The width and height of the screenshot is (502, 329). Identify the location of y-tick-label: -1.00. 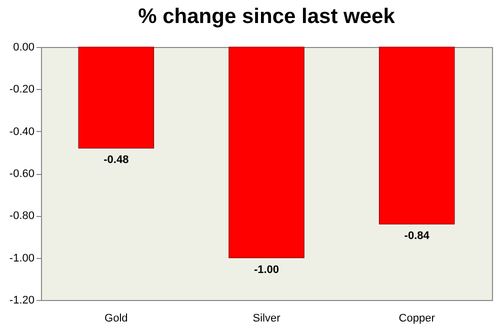
(21, 258).